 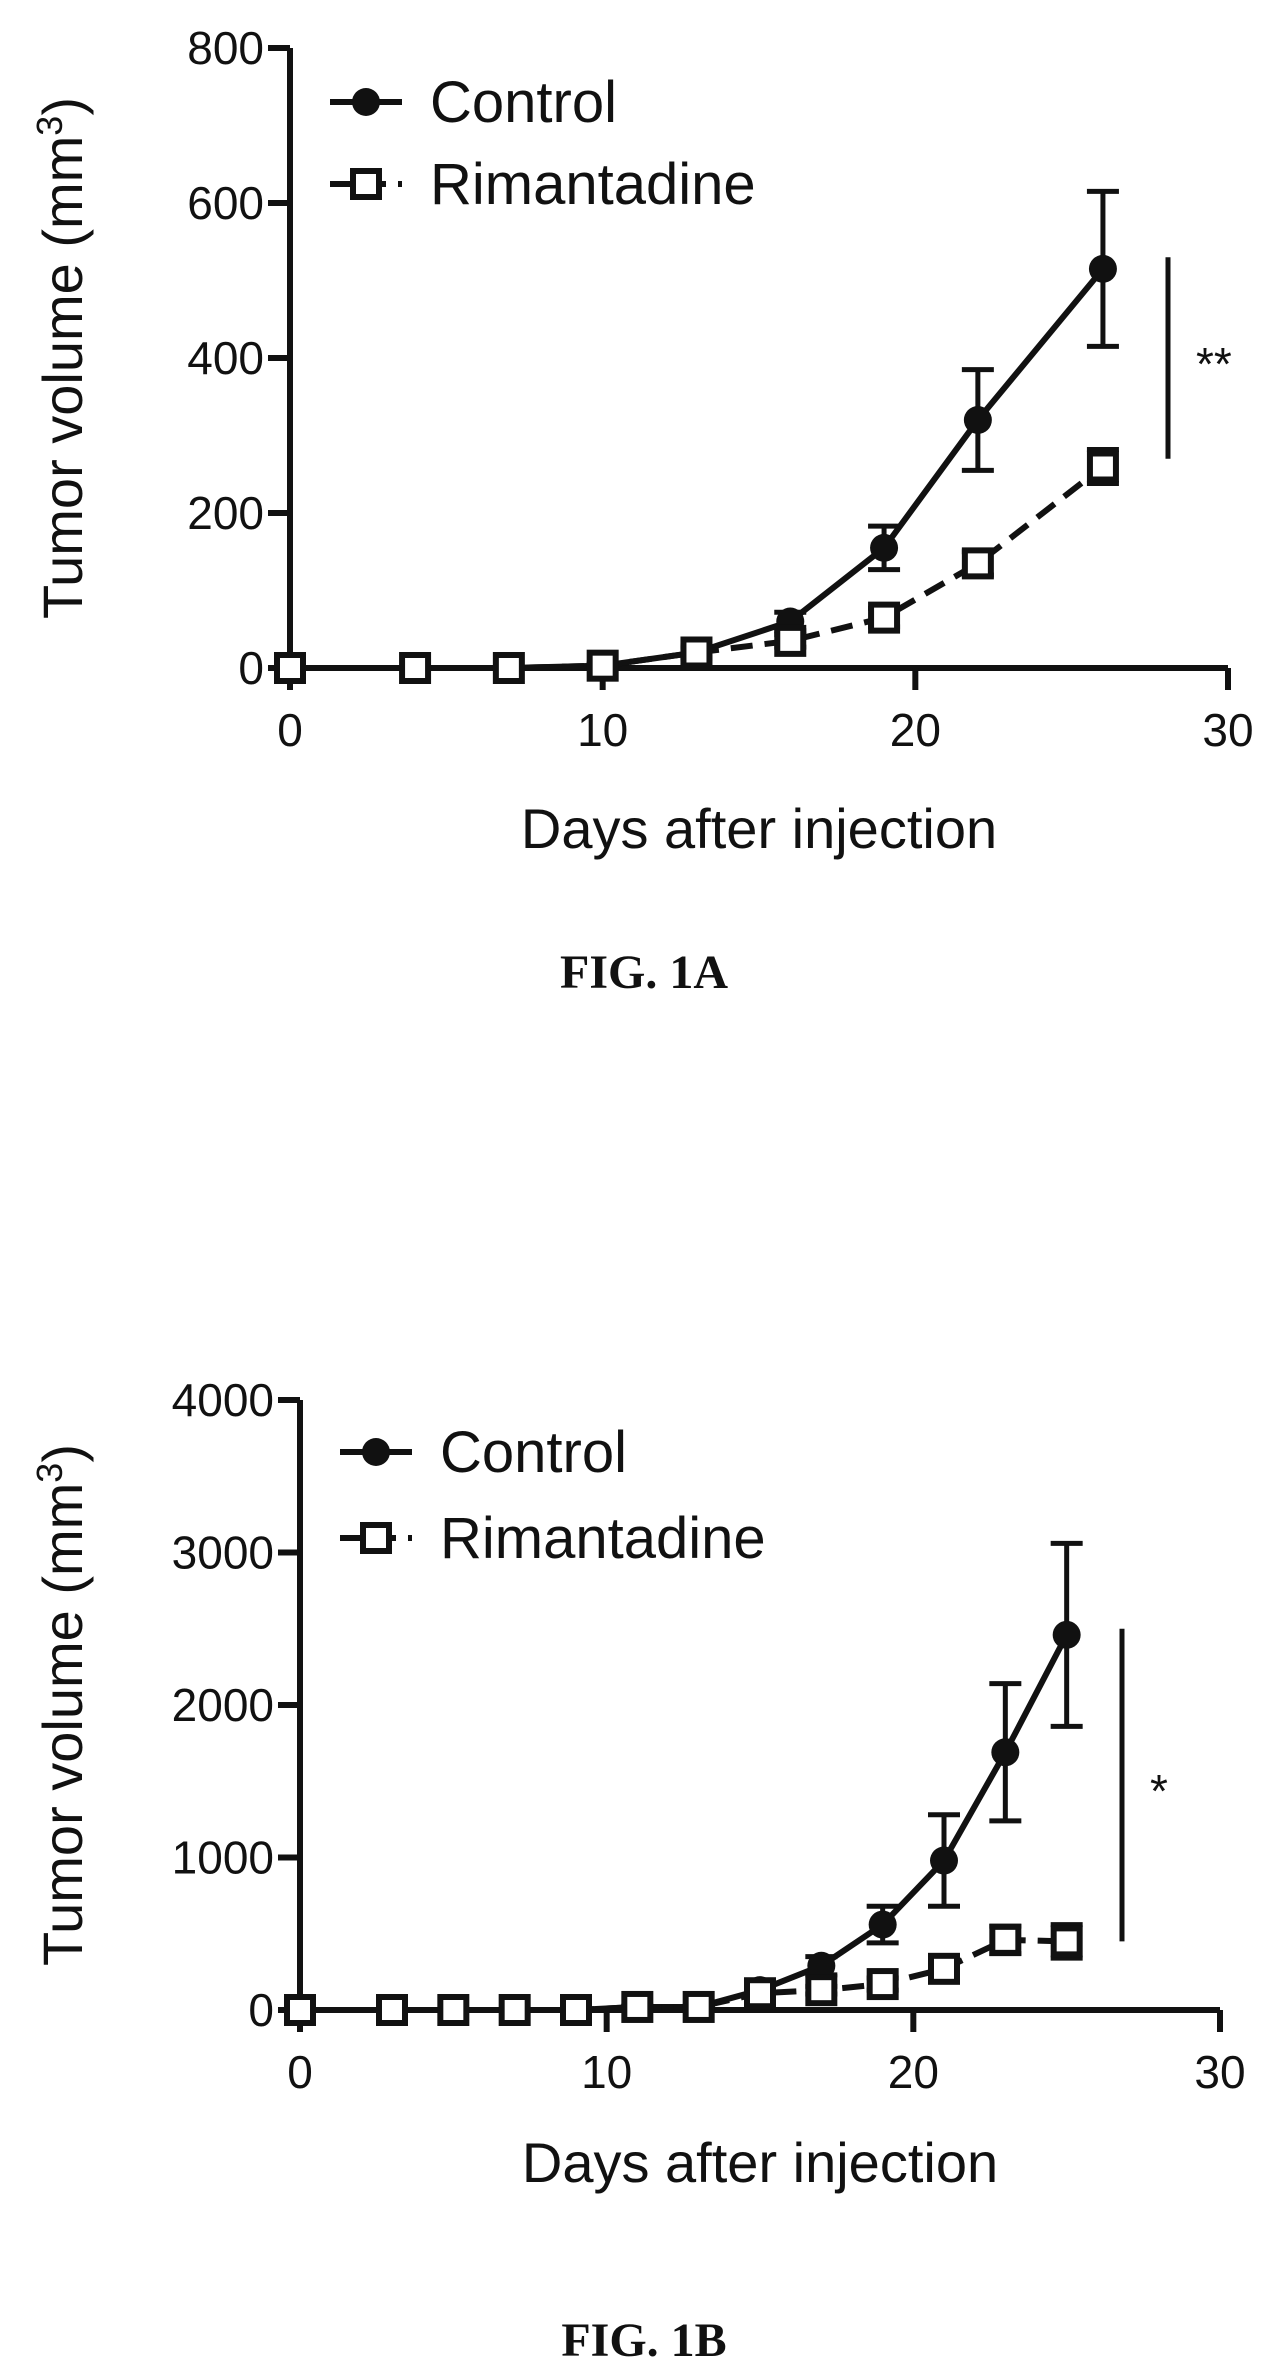 What do you see at coordinates (223, 1858) in the screenshot?
I see `y-tick-label: 1000` at bounding box center [223, 1858].